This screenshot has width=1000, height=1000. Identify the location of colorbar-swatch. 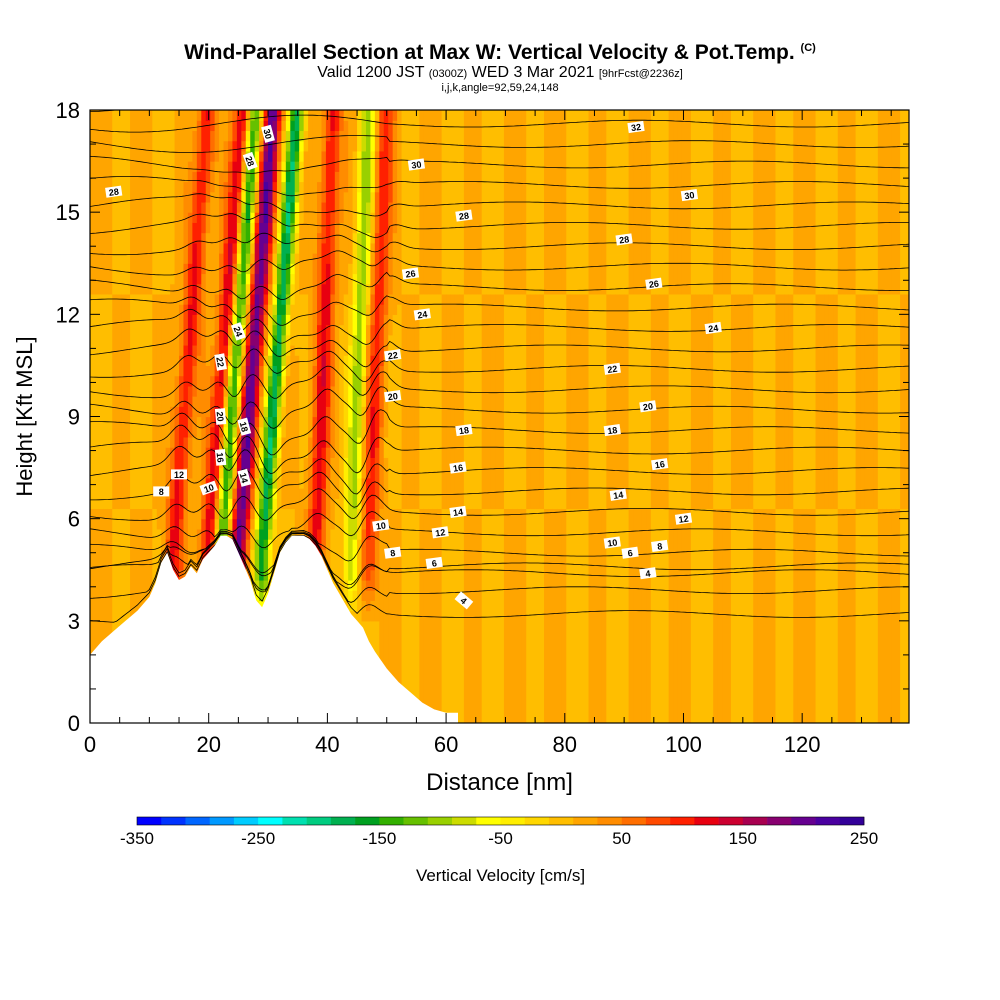
(803, 821).